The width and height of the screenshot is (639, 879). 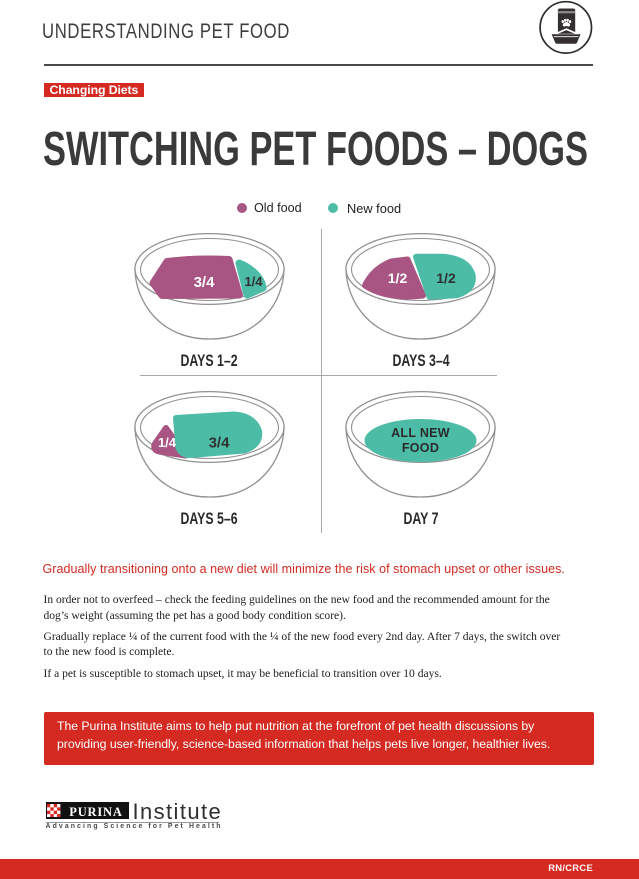 What do you see at coordinates (420, 433) in the screenshot?
I see `svg-text: ALL NEW` at bounding box center [420, 433].